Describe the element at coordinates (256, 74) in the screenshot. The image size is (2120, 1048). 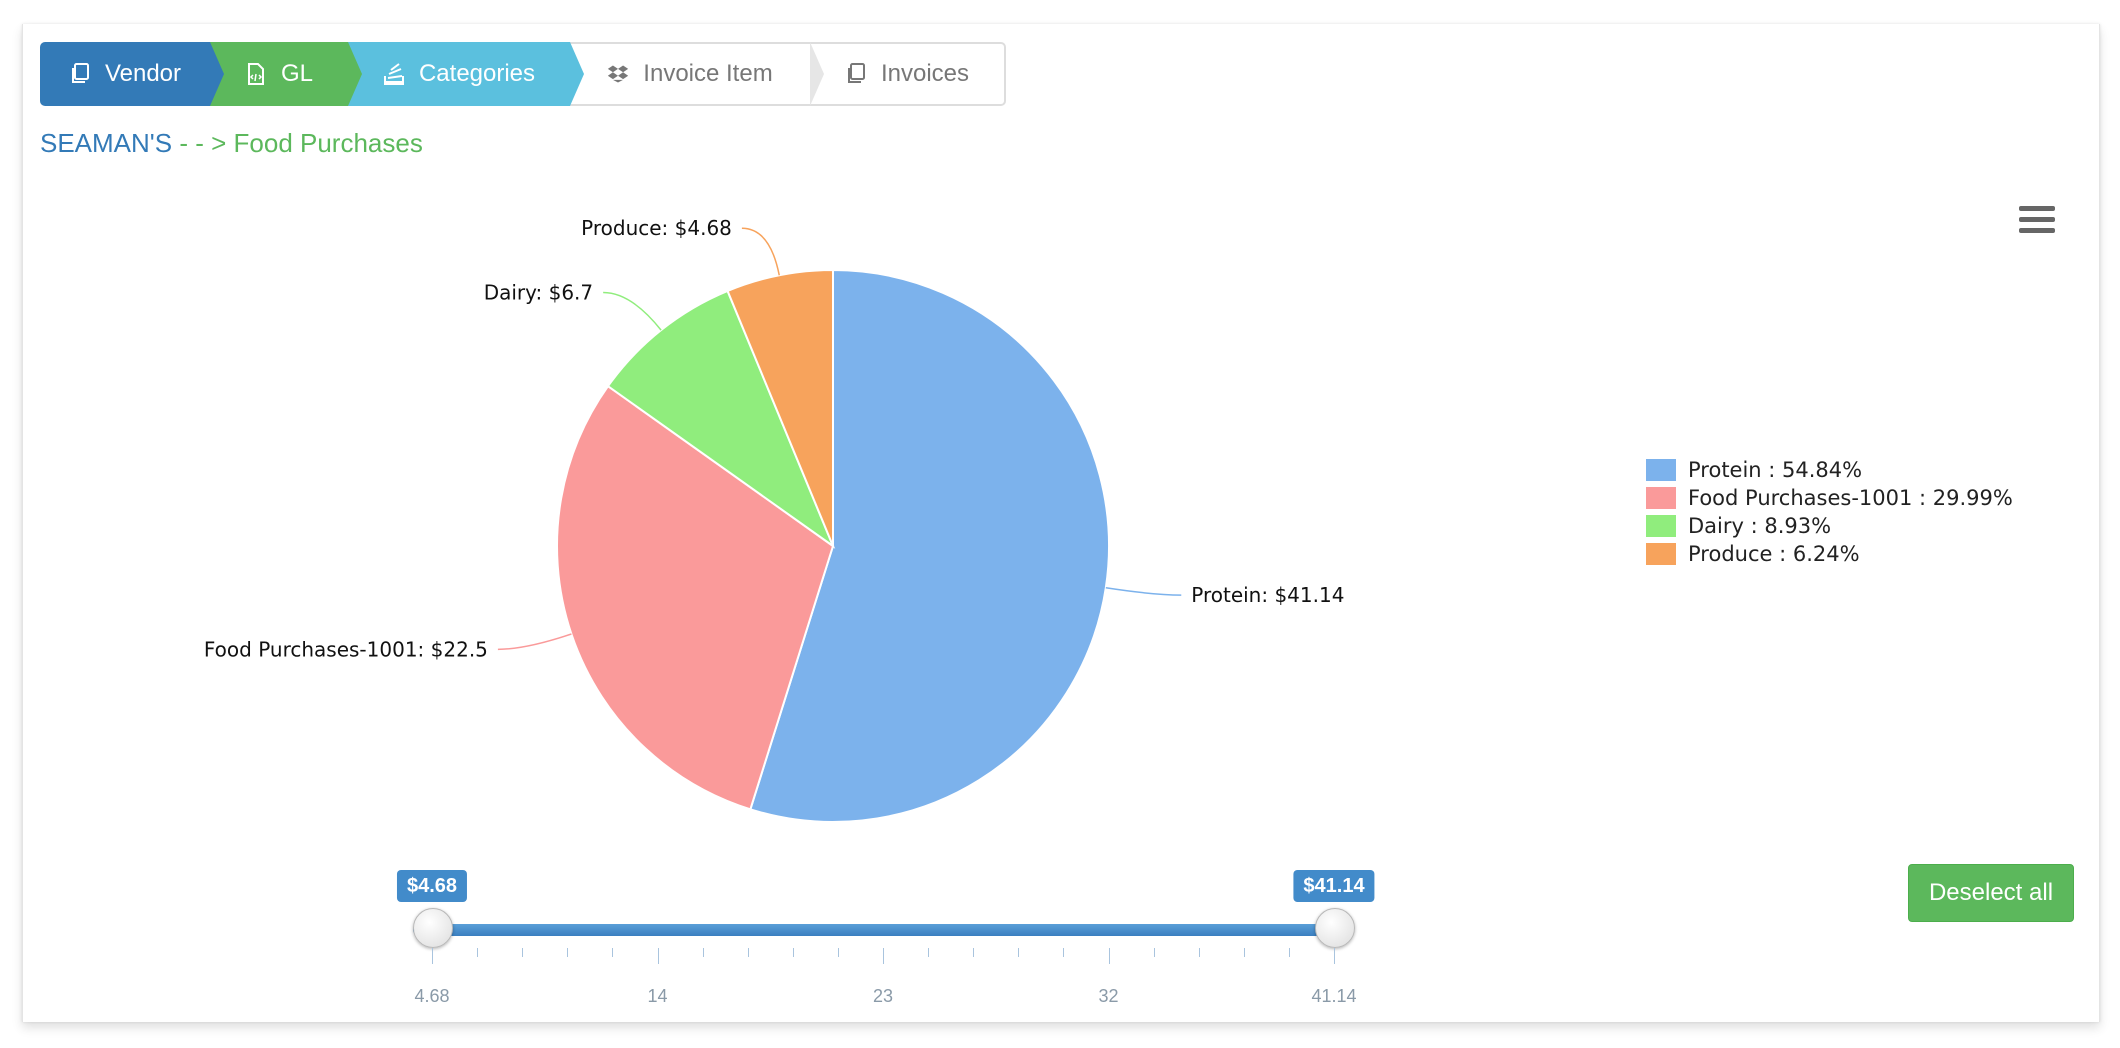
I see `code-file-icon` at that location.